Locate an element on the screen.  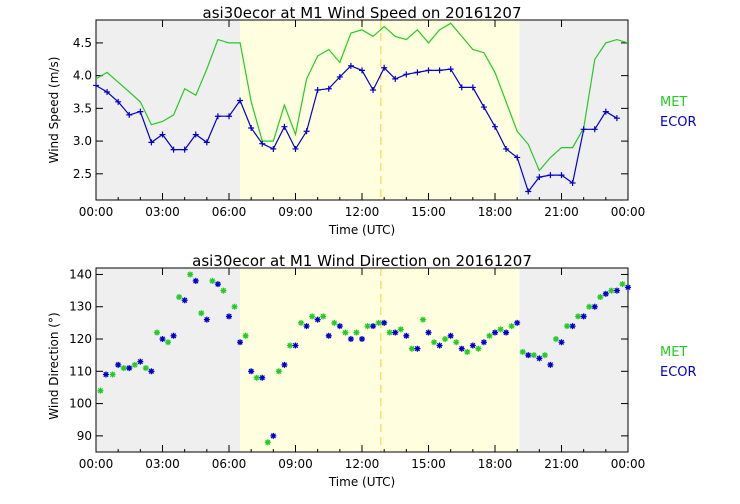
direction-y-tick-label: 90 is located at coordinates (84, 436).